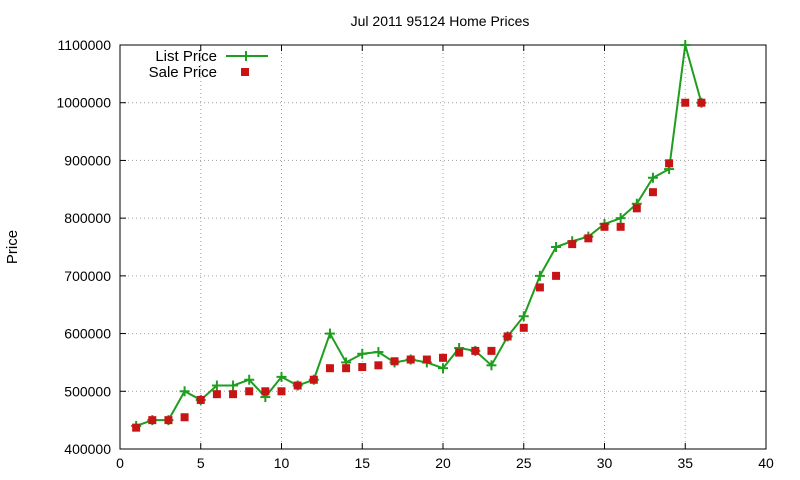  Describe the element at coordinates (362, 463) in the screenshot. I see `x-tick-label: 15` at that location.